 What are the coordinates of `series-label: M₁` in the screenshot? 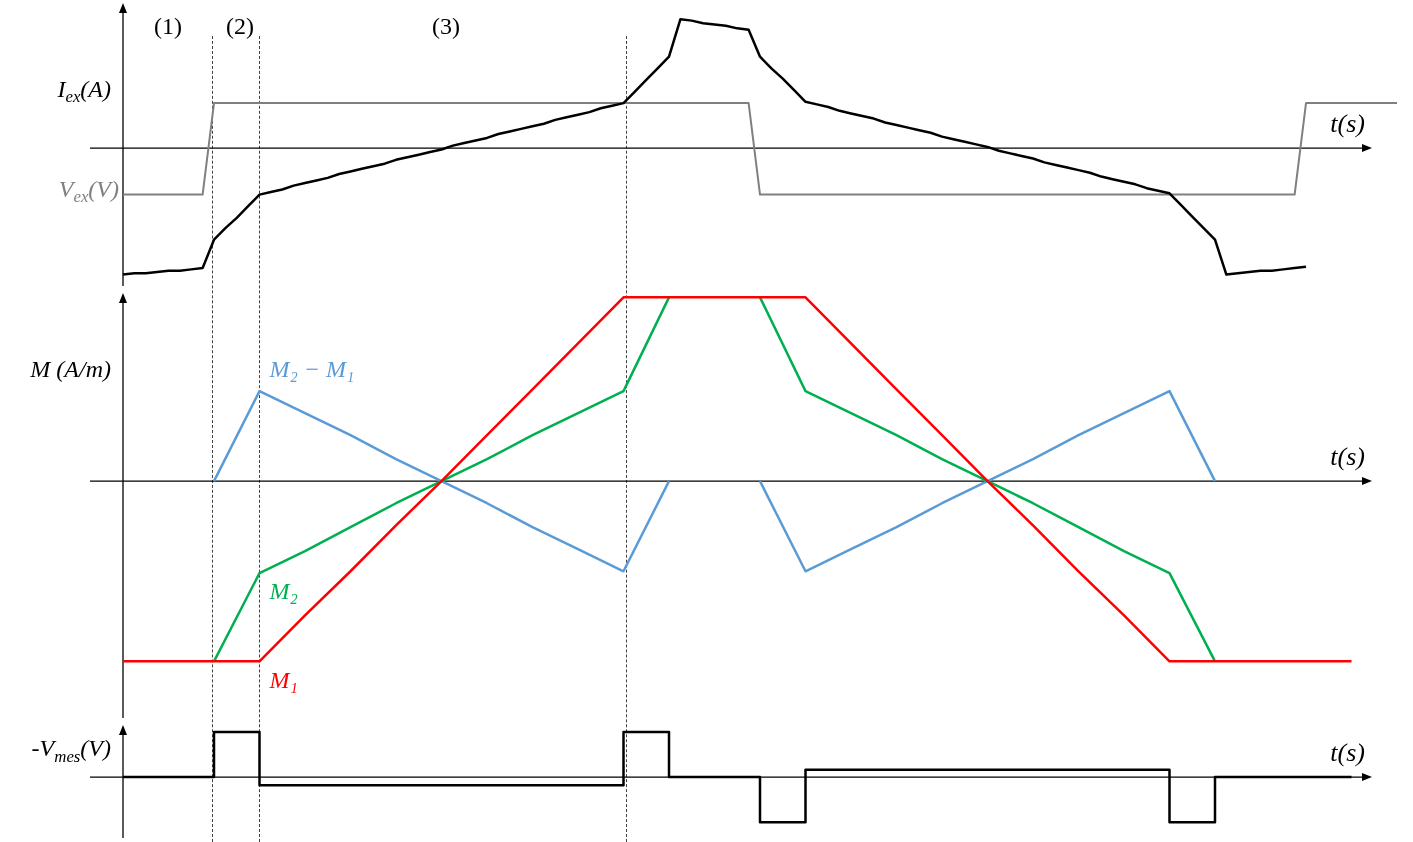 It's located at (283, 679).